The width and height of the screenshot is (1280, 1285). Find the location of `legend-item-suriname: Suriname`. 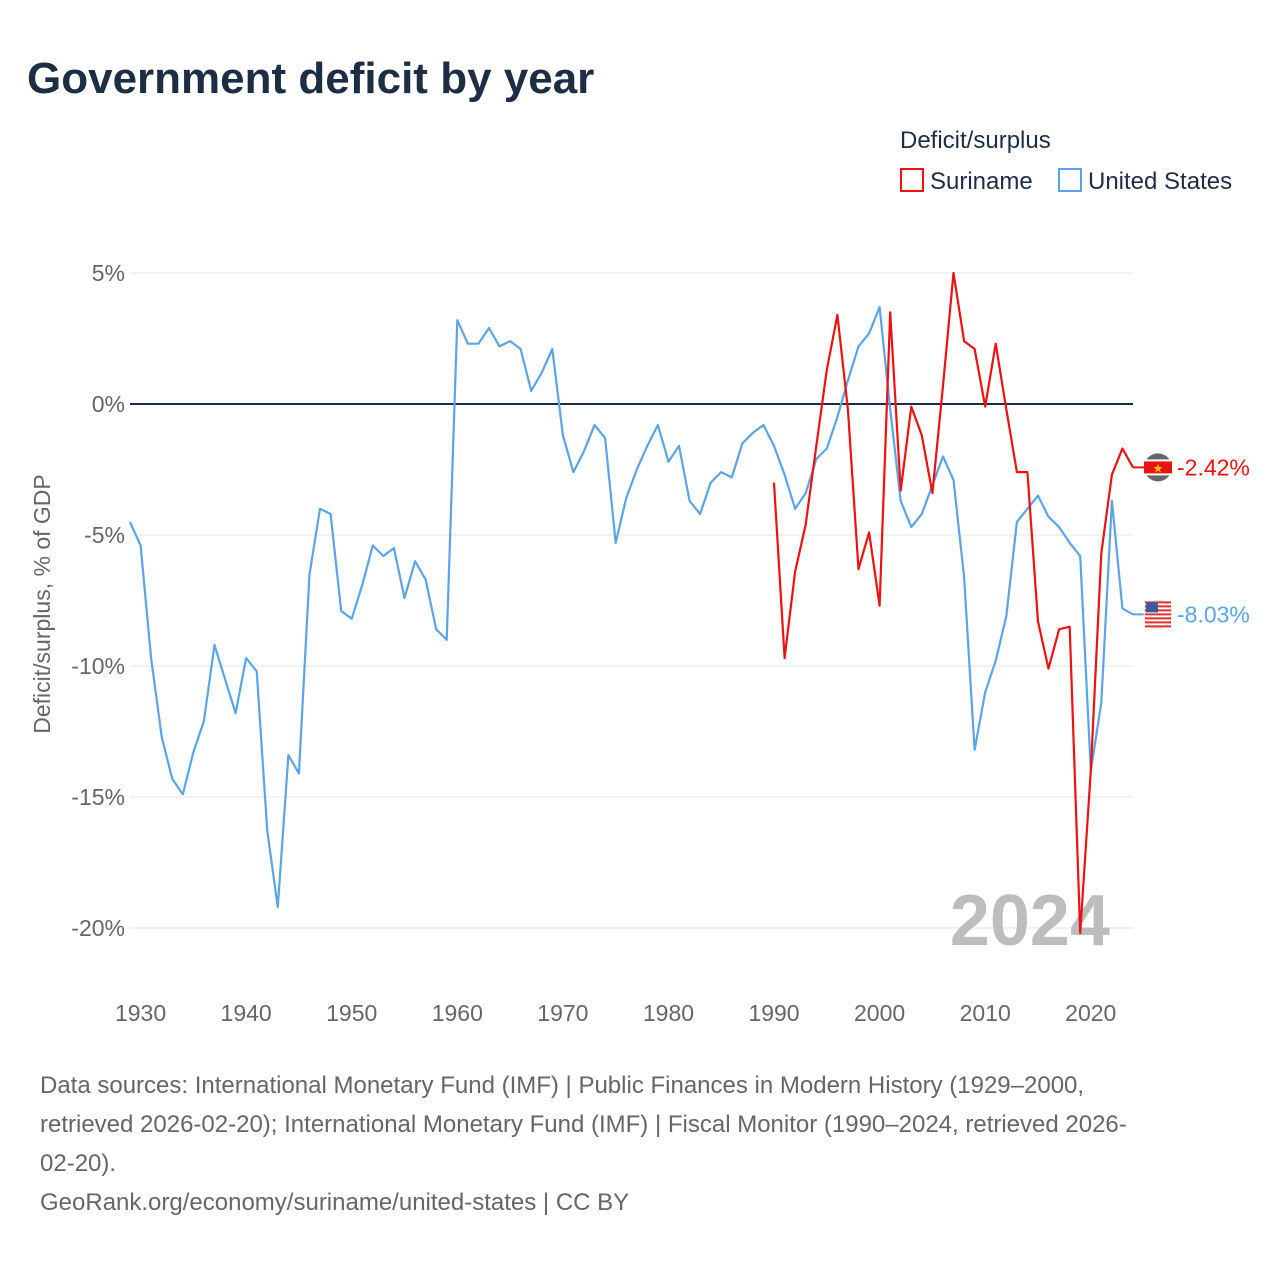

legend-item-suriname: Suriname is located at coordinates (966, 181).